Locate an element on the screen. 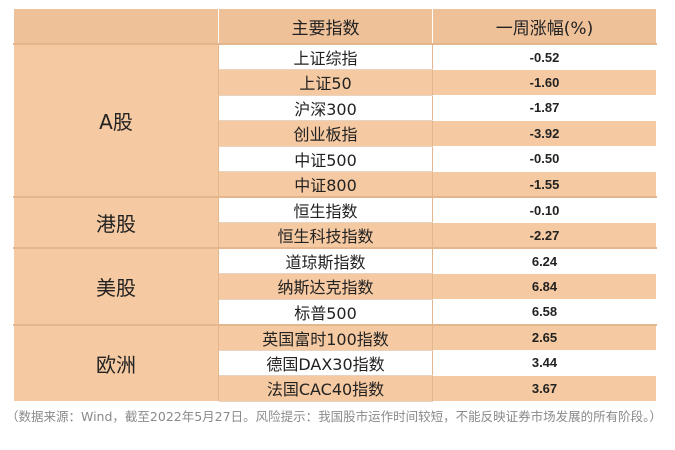 This screenshot has height=450, width=675. index-name: 道琼斯指数 is located at coordinates (325, 260).